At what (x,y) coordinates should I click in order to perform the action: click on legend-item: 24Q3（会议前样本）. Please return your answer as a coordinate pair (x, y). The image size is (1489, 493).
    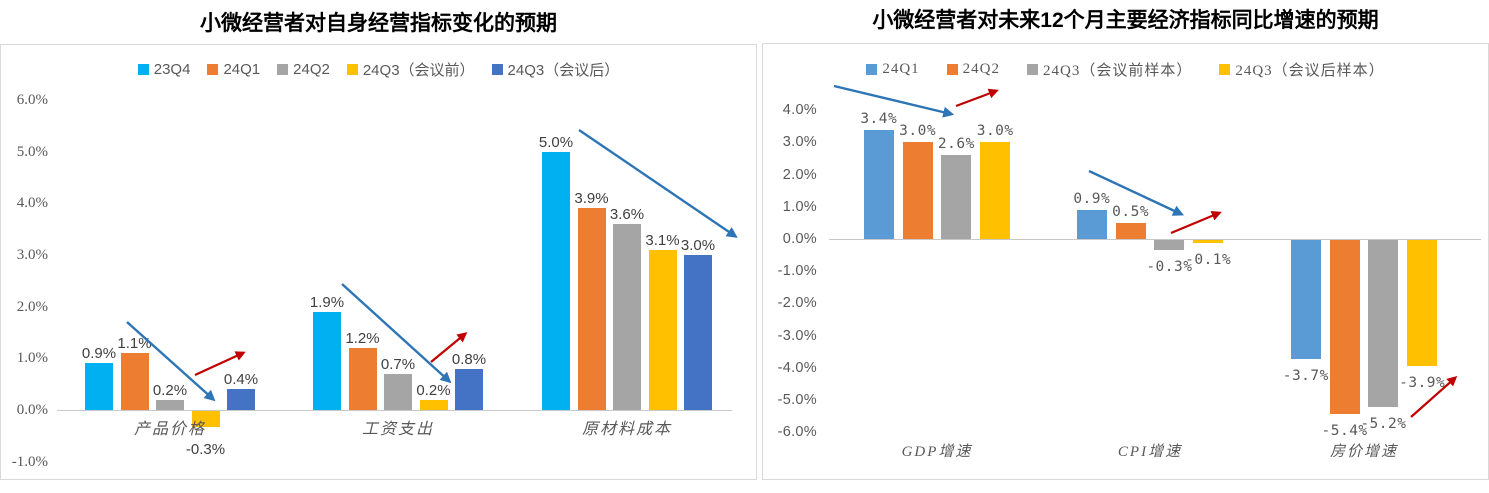
    Looking at the image, I should click on (1109, 69).